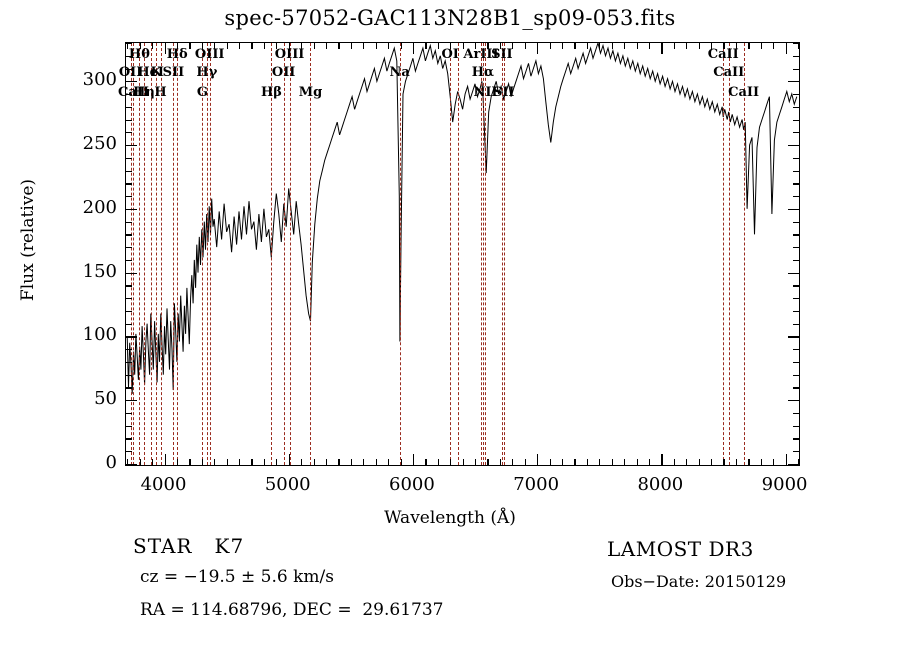 This screenshot has height=649, width=900. What do you see at coordinates (450, 18) in the screenshot?
I see `page-title: spec-57052-GAC113N28B1_sp09-053.fits` at bounding box center [450, 18].